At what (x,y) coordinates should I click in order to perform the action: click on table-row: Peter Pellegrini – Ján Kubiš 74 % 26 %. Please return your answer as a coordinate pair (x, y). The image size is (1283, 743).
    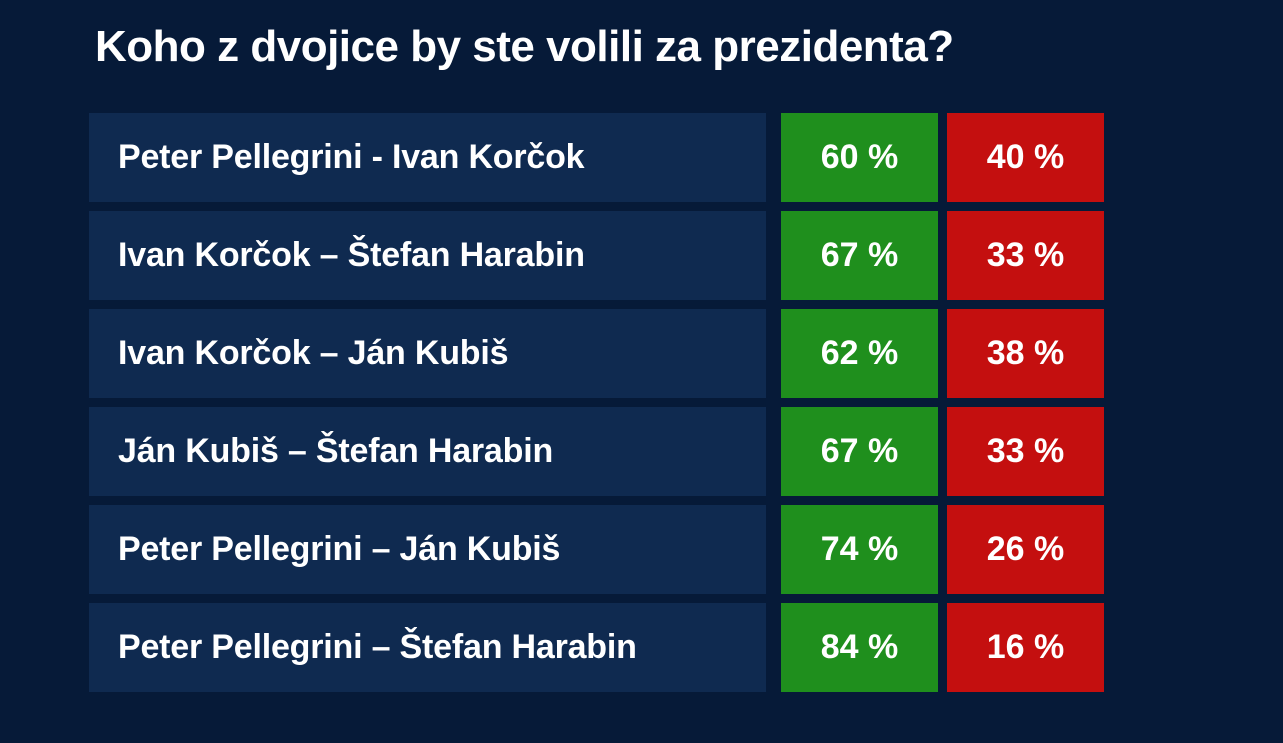
    Looking at the image, I should click on (596, 549).